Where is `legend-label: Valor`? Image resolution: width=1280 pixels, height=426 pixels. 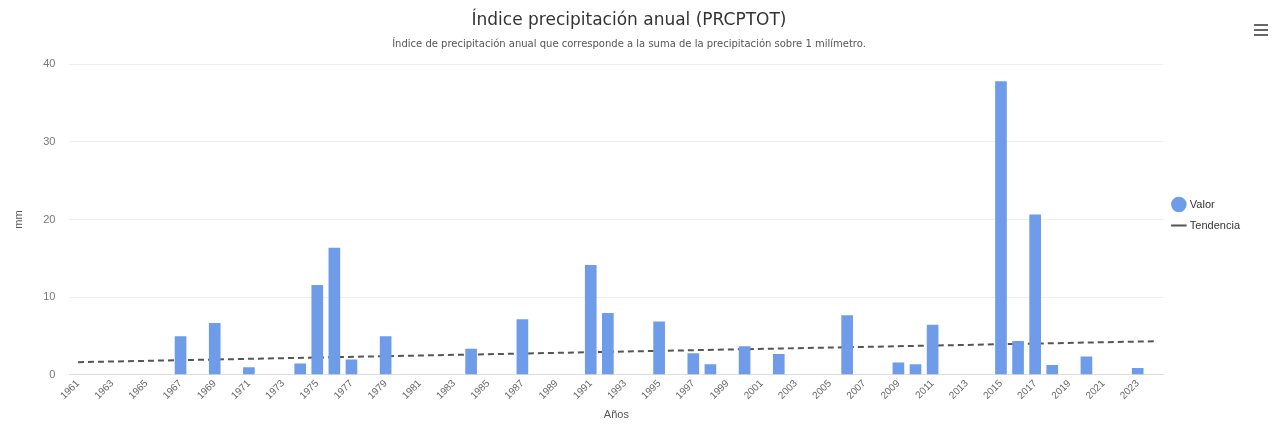 legend-label: Valor is located at coordinates (1202, 203).